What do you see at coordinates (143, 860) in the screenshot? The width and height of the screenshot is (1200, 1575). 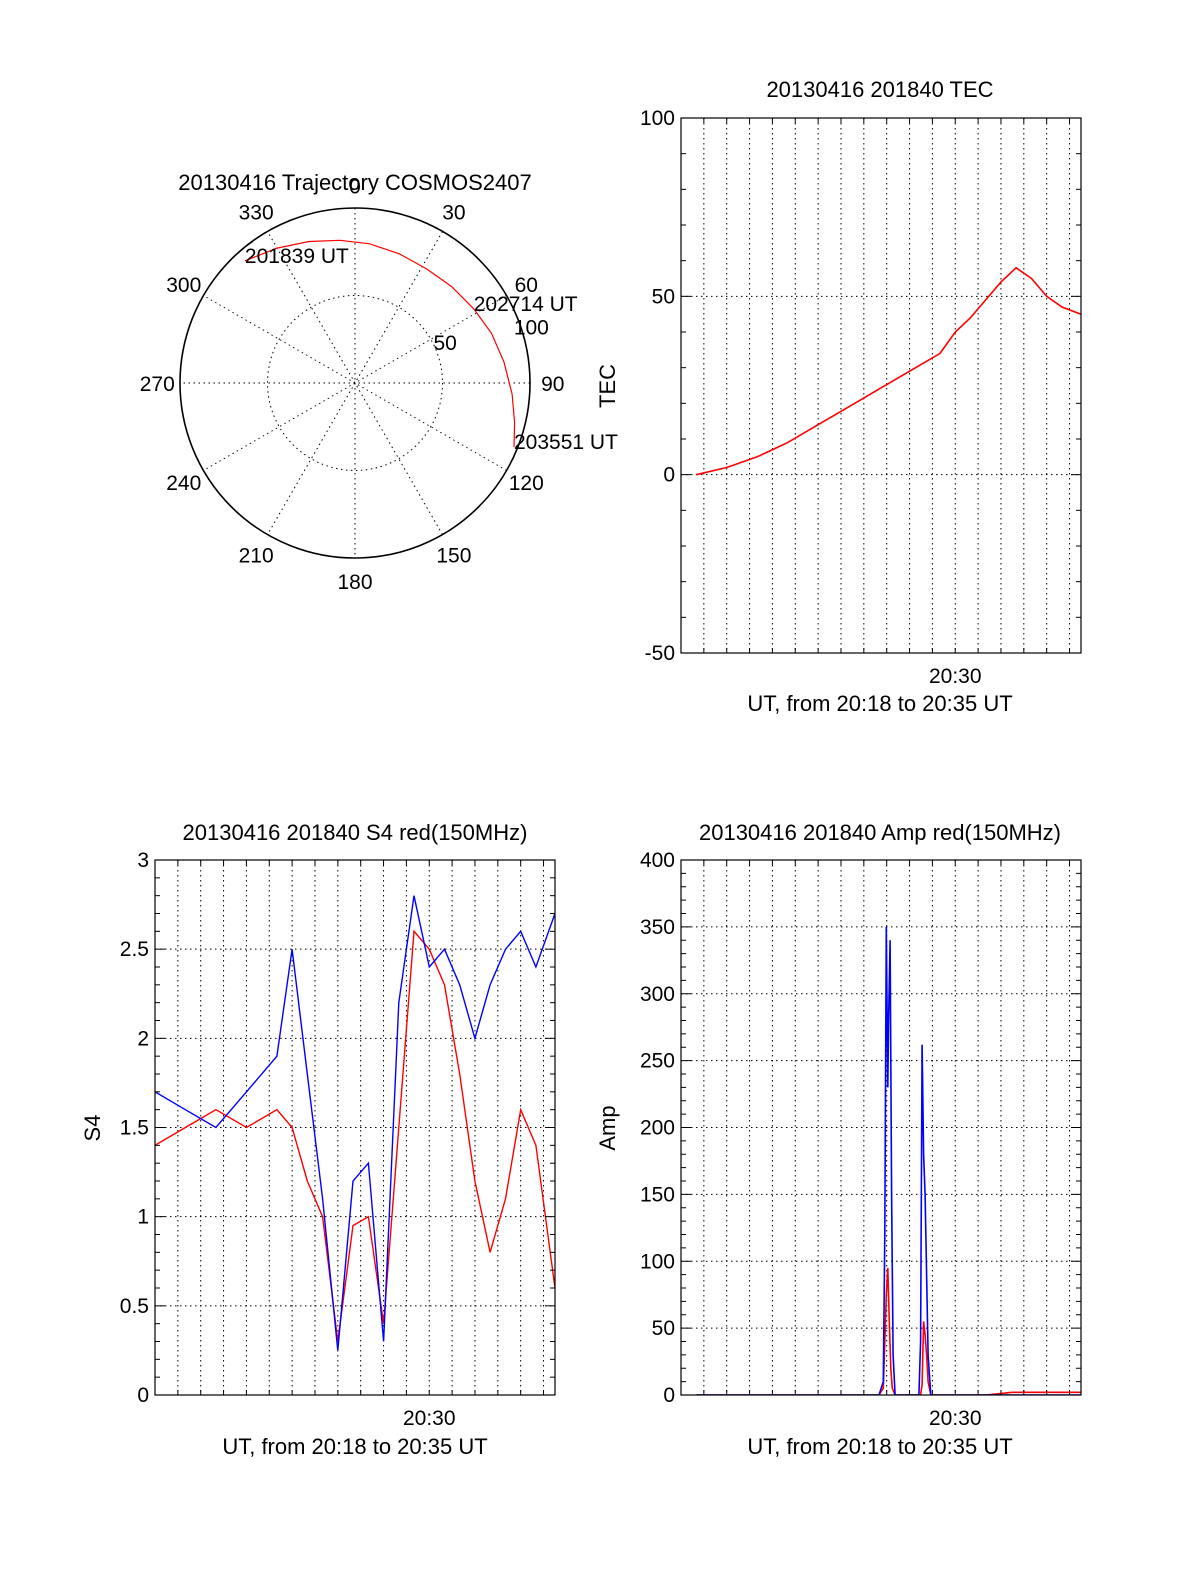 I see `y-tick-label: 3` at bounding box center [143, 860].